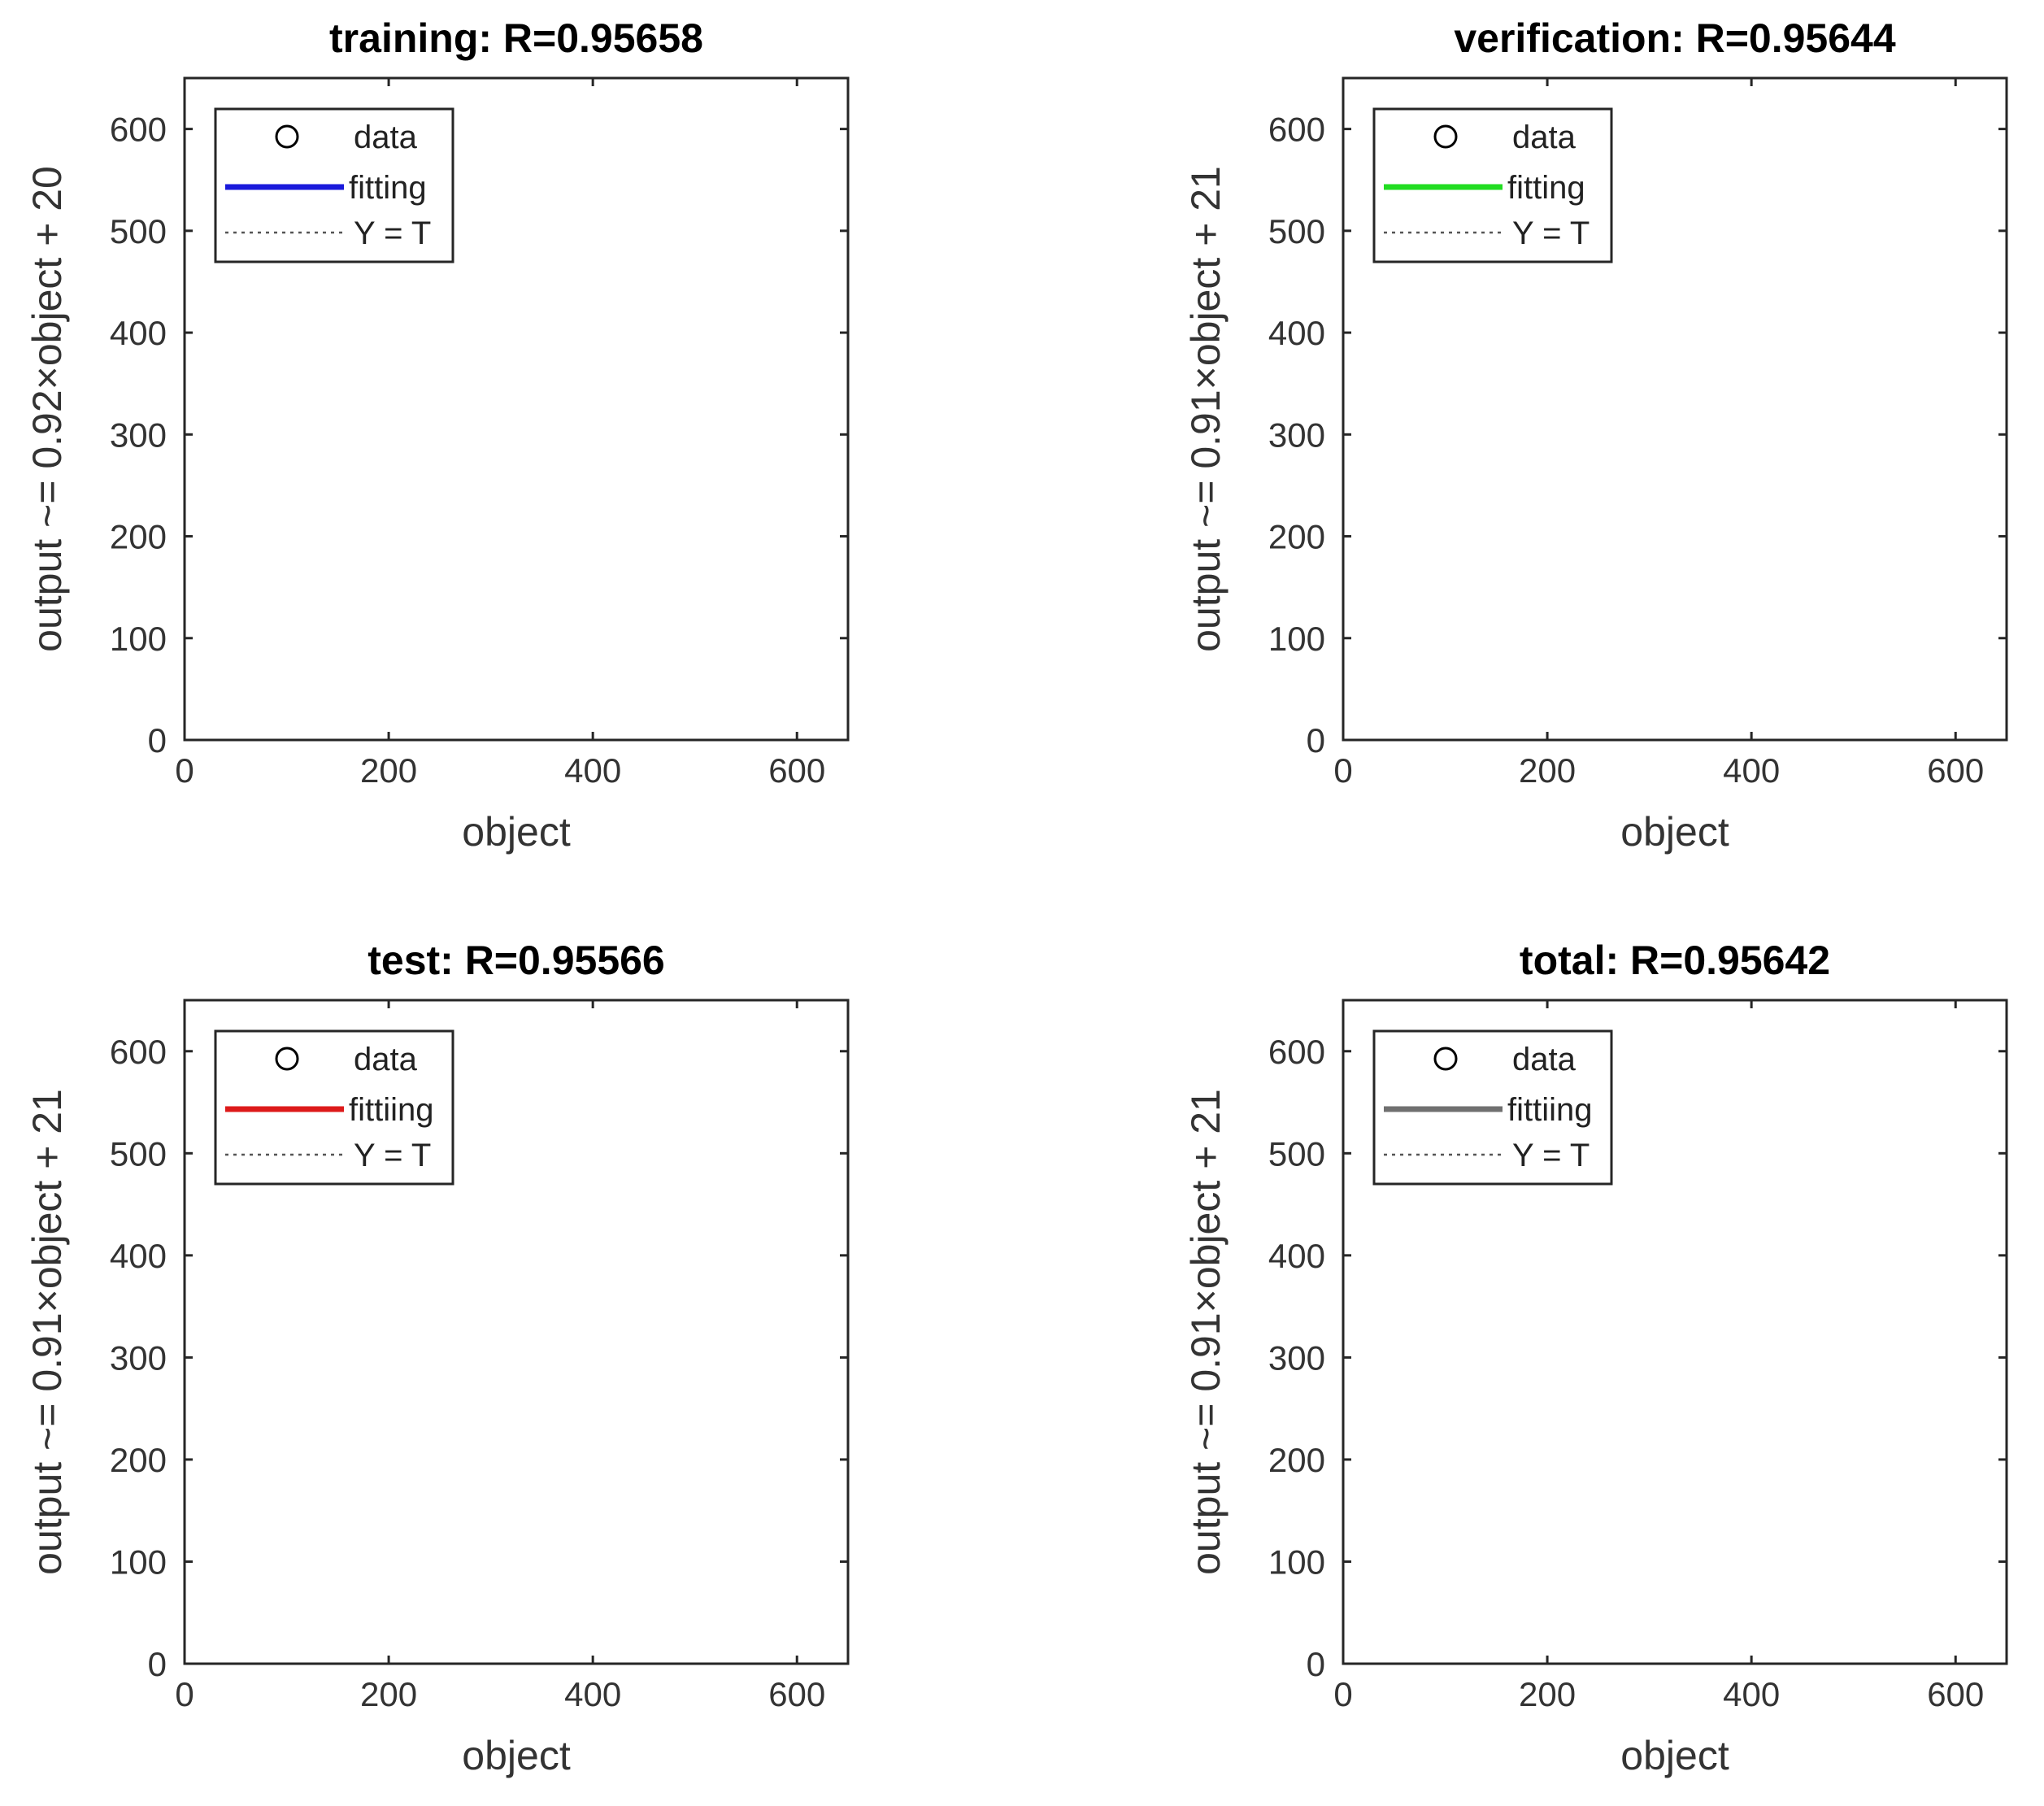 The image size is (2044, 1806). What do you see at coordinates (1206, 409) in the screenshot?
I see `y-axis-label: output ~= 0.91×object + 21` at bounding box center [1206, 409].